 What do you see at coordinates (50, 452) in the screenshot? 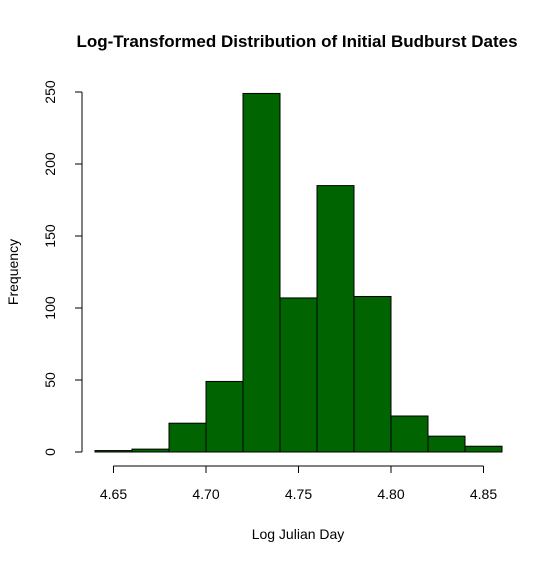
I see `y-tick-label: 0` at bounding box center [50, 452].